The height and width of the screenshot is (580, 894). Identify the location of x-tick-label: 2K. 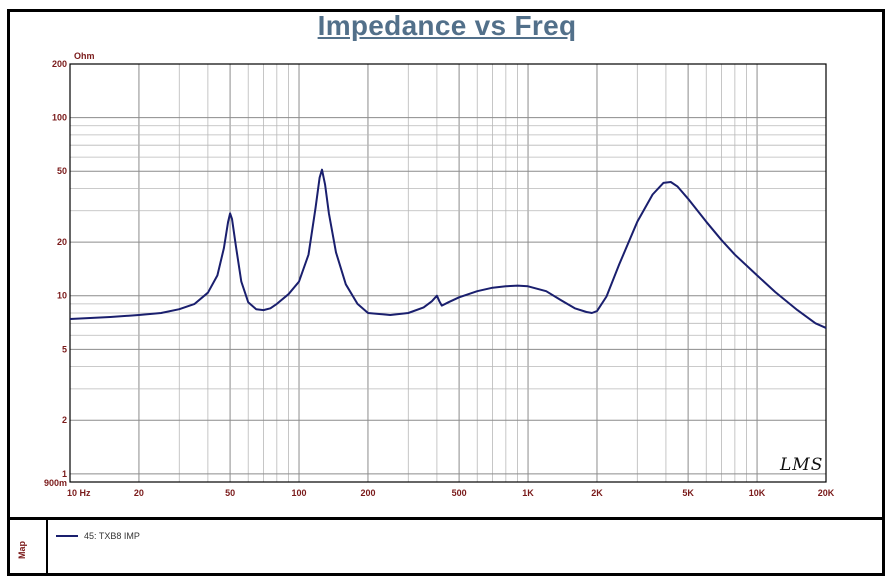
(597, 493).